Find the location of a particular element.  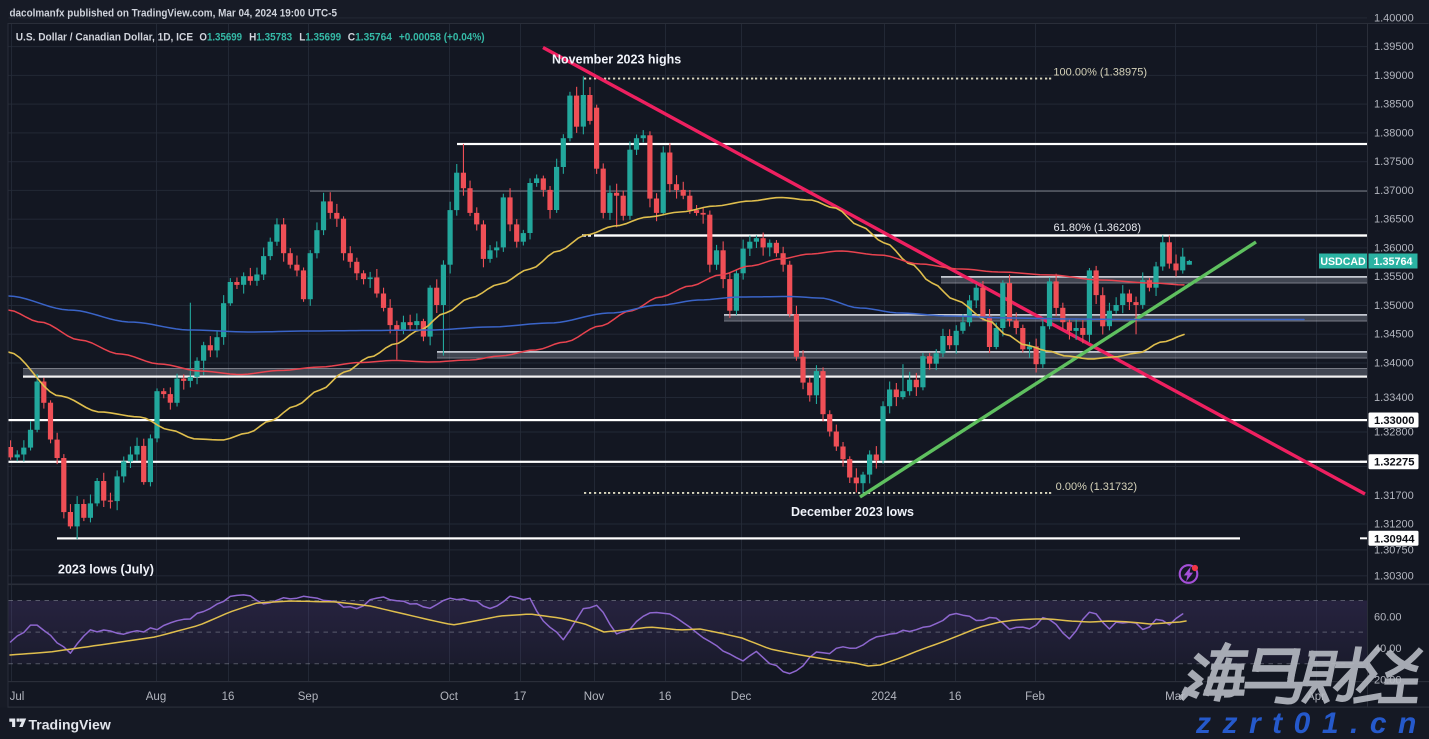

svg-text: 0.00% (1.31732) is located at coordinates (1096, 487).